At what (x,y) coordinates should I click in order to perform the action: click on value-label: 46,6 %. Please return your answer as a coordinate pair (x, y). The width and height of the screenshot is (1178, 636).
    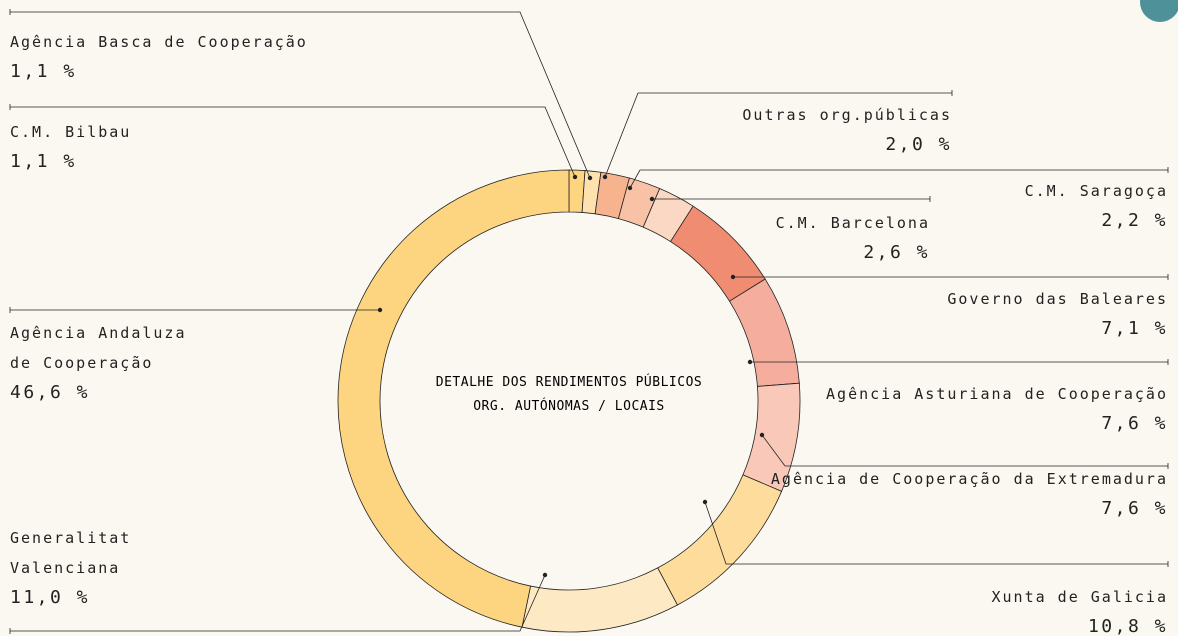
    Looking at the image, I should click on (50, 392).